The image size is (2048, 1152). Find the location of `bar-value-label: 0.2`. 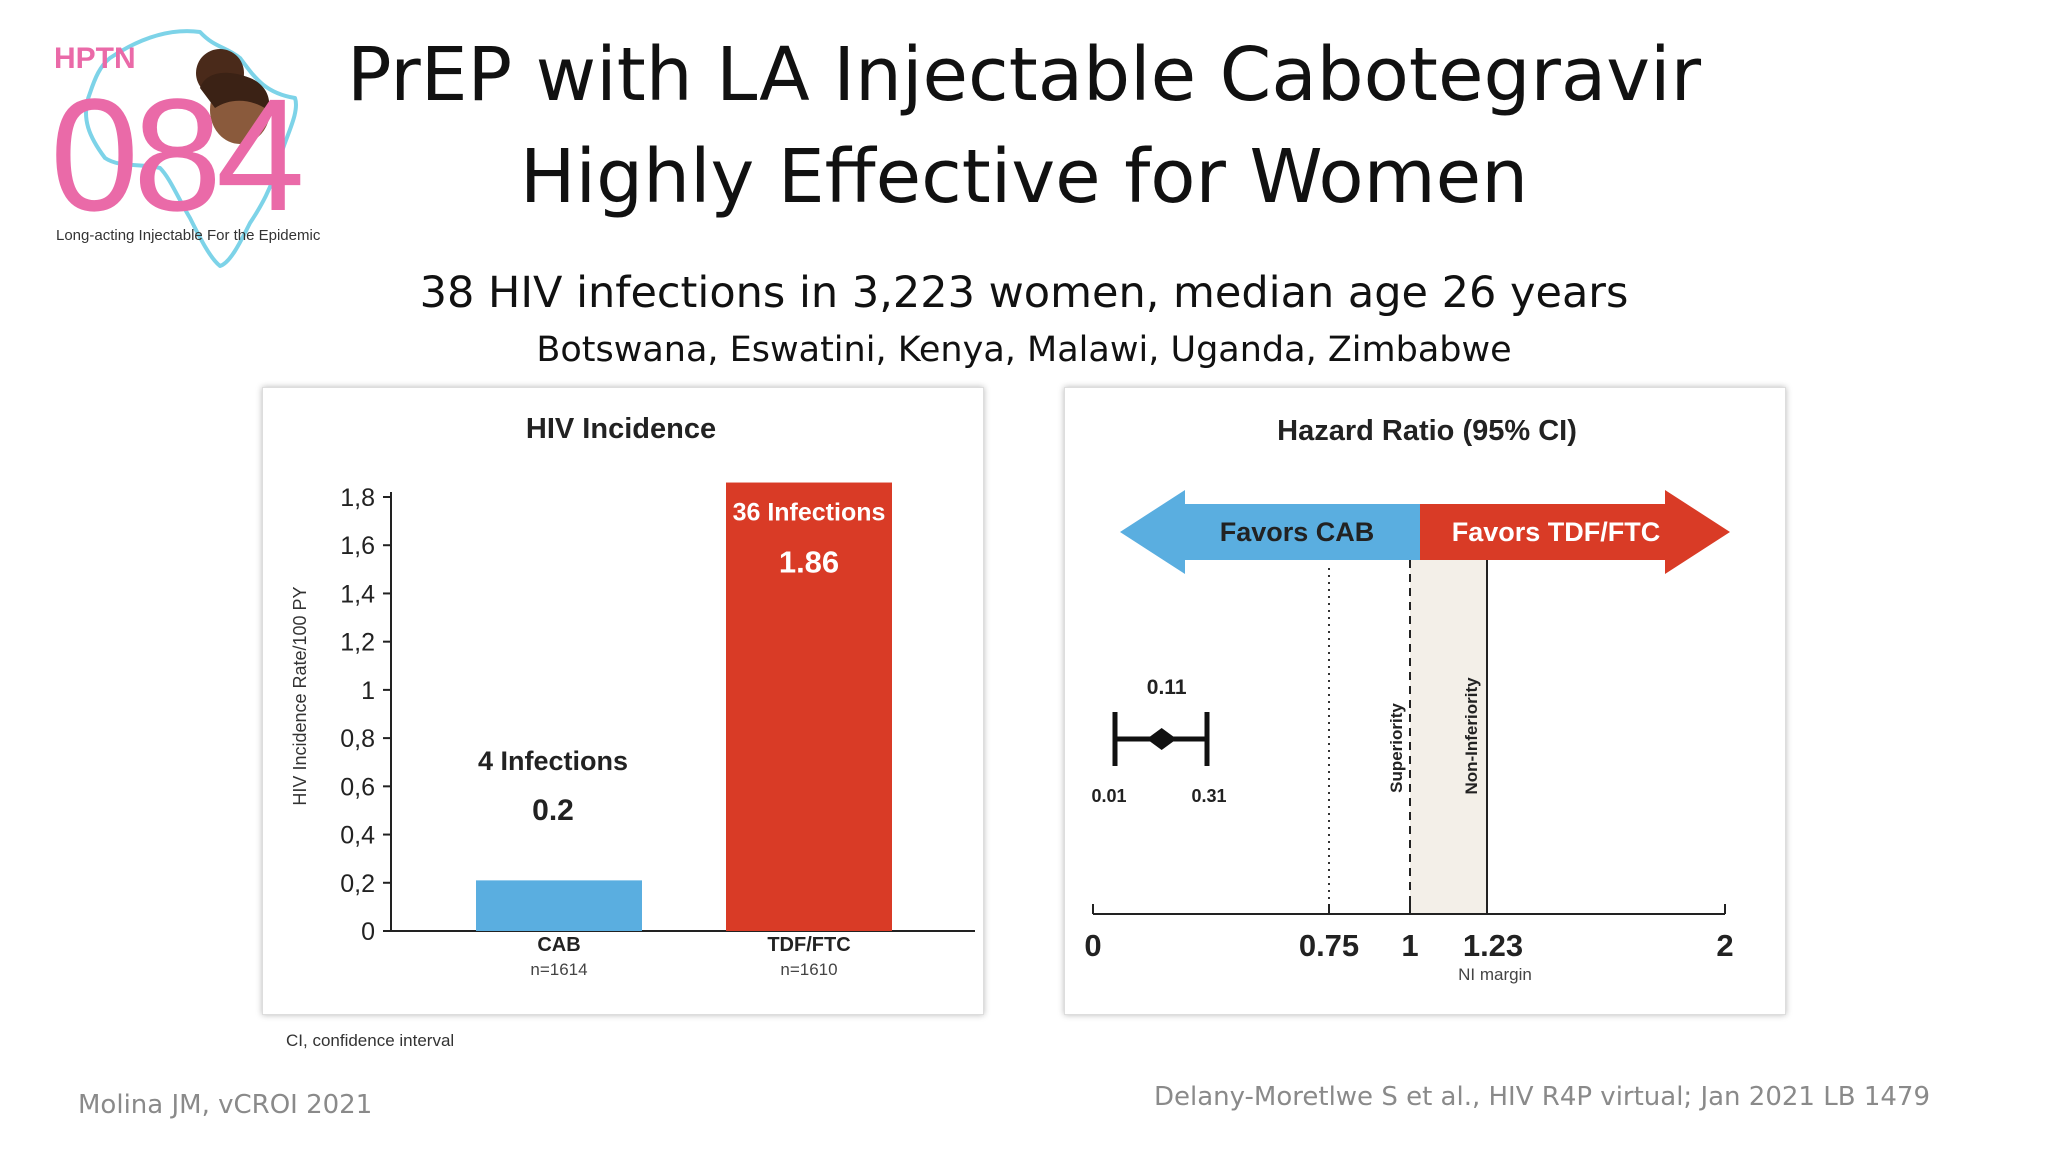

bar-value-label: 0.2 is located at coordinates (553, 810).